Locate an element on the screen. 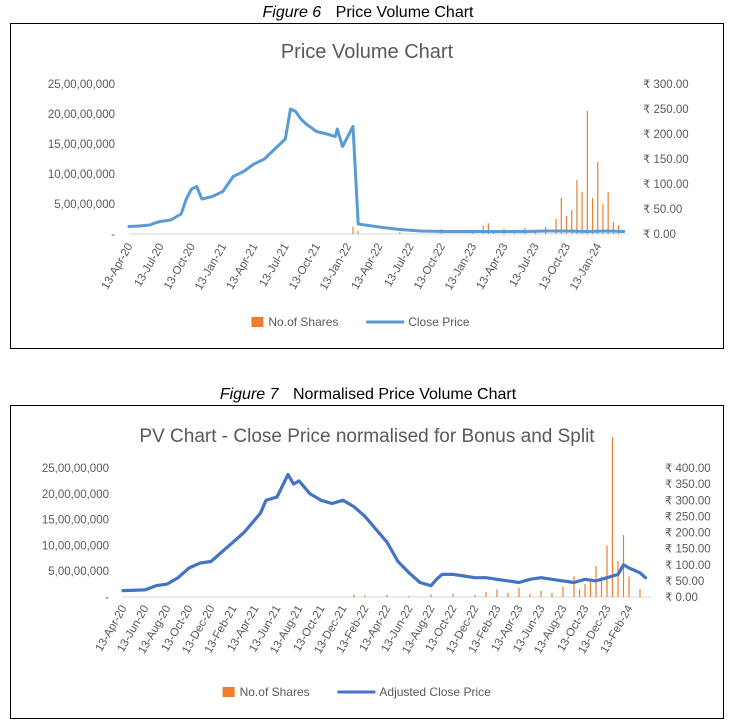 The width and height of the screenshot is (736, 725). figure-6-title: Price Volume Chart is located at coordinates (404, 12).